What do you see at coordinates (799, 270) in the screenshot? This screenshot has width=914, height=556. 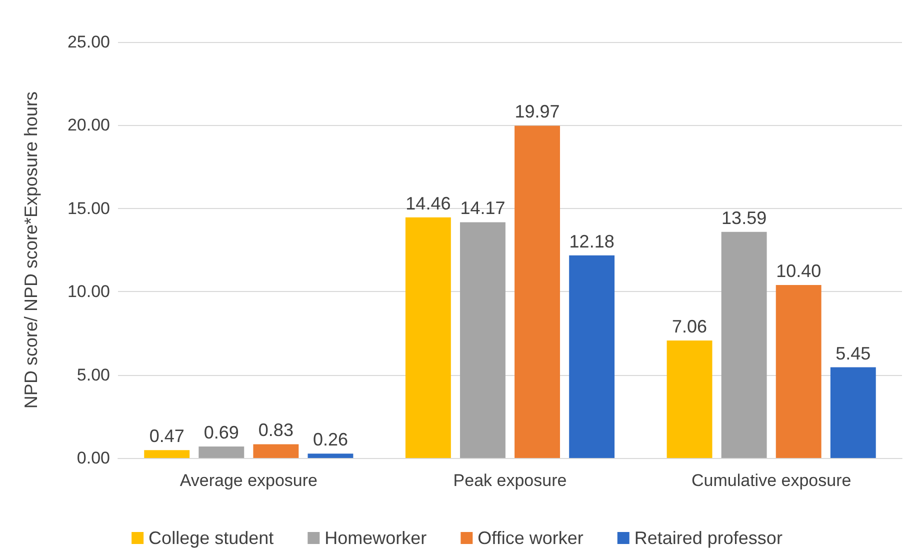 I see `data-label: 10.40` at bounding box center [799, 270].